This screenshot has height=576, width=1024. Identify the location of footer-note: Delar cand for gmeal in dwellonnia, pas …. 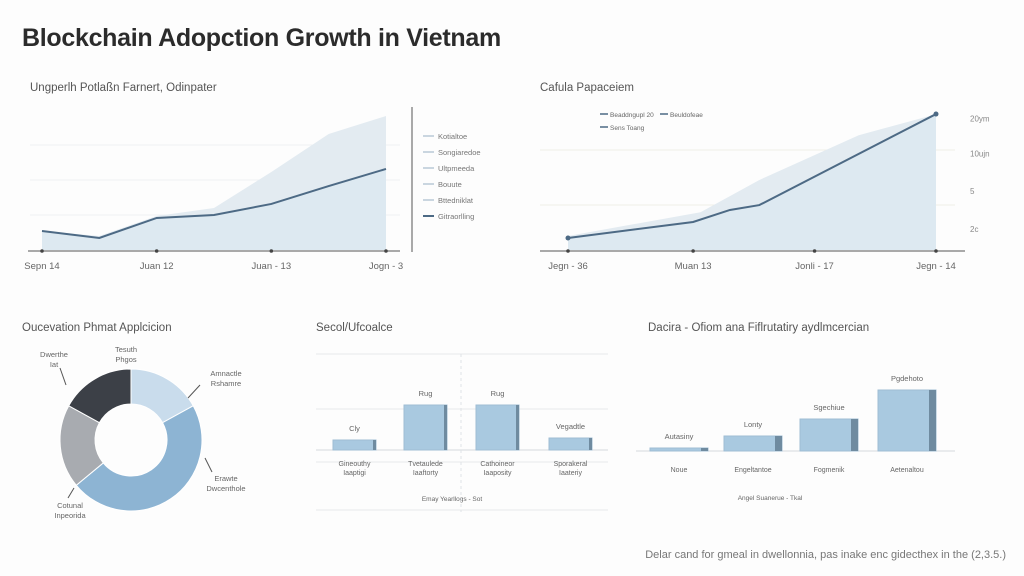
(825, 555).